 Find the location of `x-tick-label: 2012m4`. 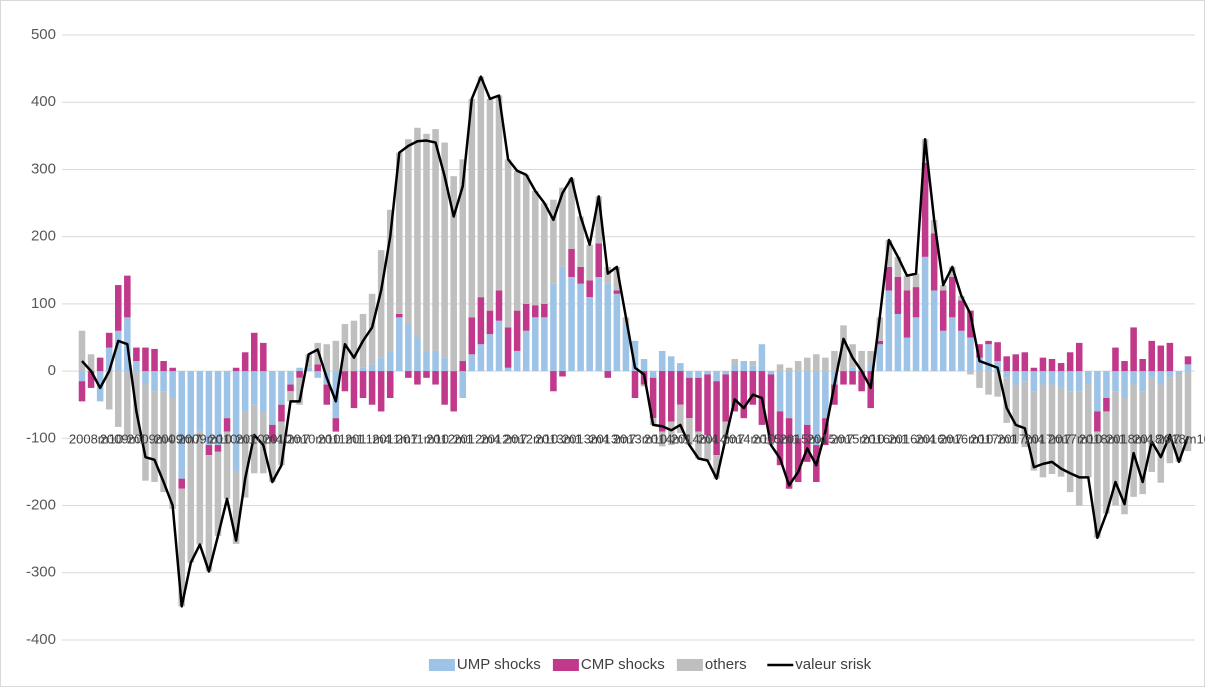

x-tick-label: 2012m4 is located at coordinates (476, 438).